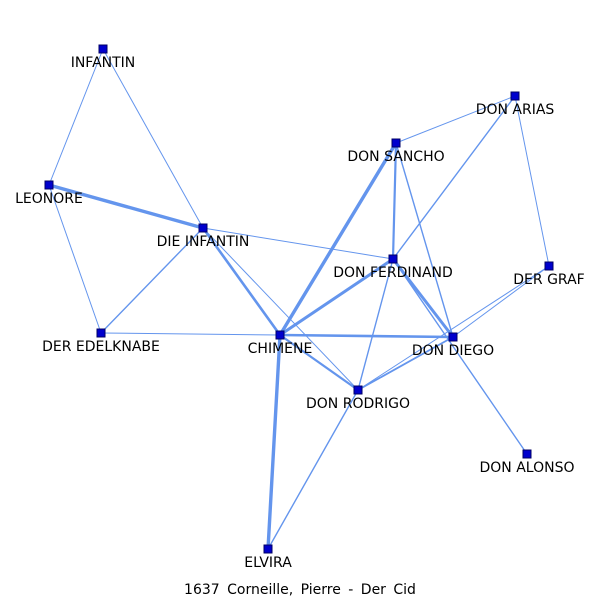 The height and width of the screenshot is (600, 600). What do you see at coordinates (280, 335) in the screenshot?
I see `node-chimene` at bounding box center [280, 335].